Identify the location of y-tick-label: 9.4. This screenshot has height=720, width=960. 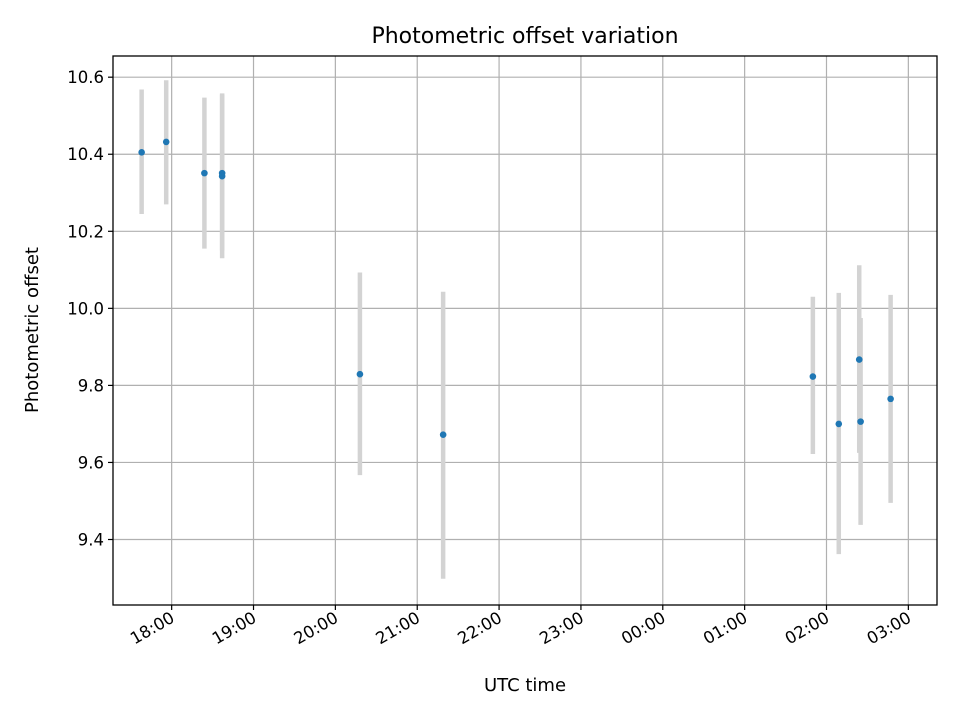
(91, 540).